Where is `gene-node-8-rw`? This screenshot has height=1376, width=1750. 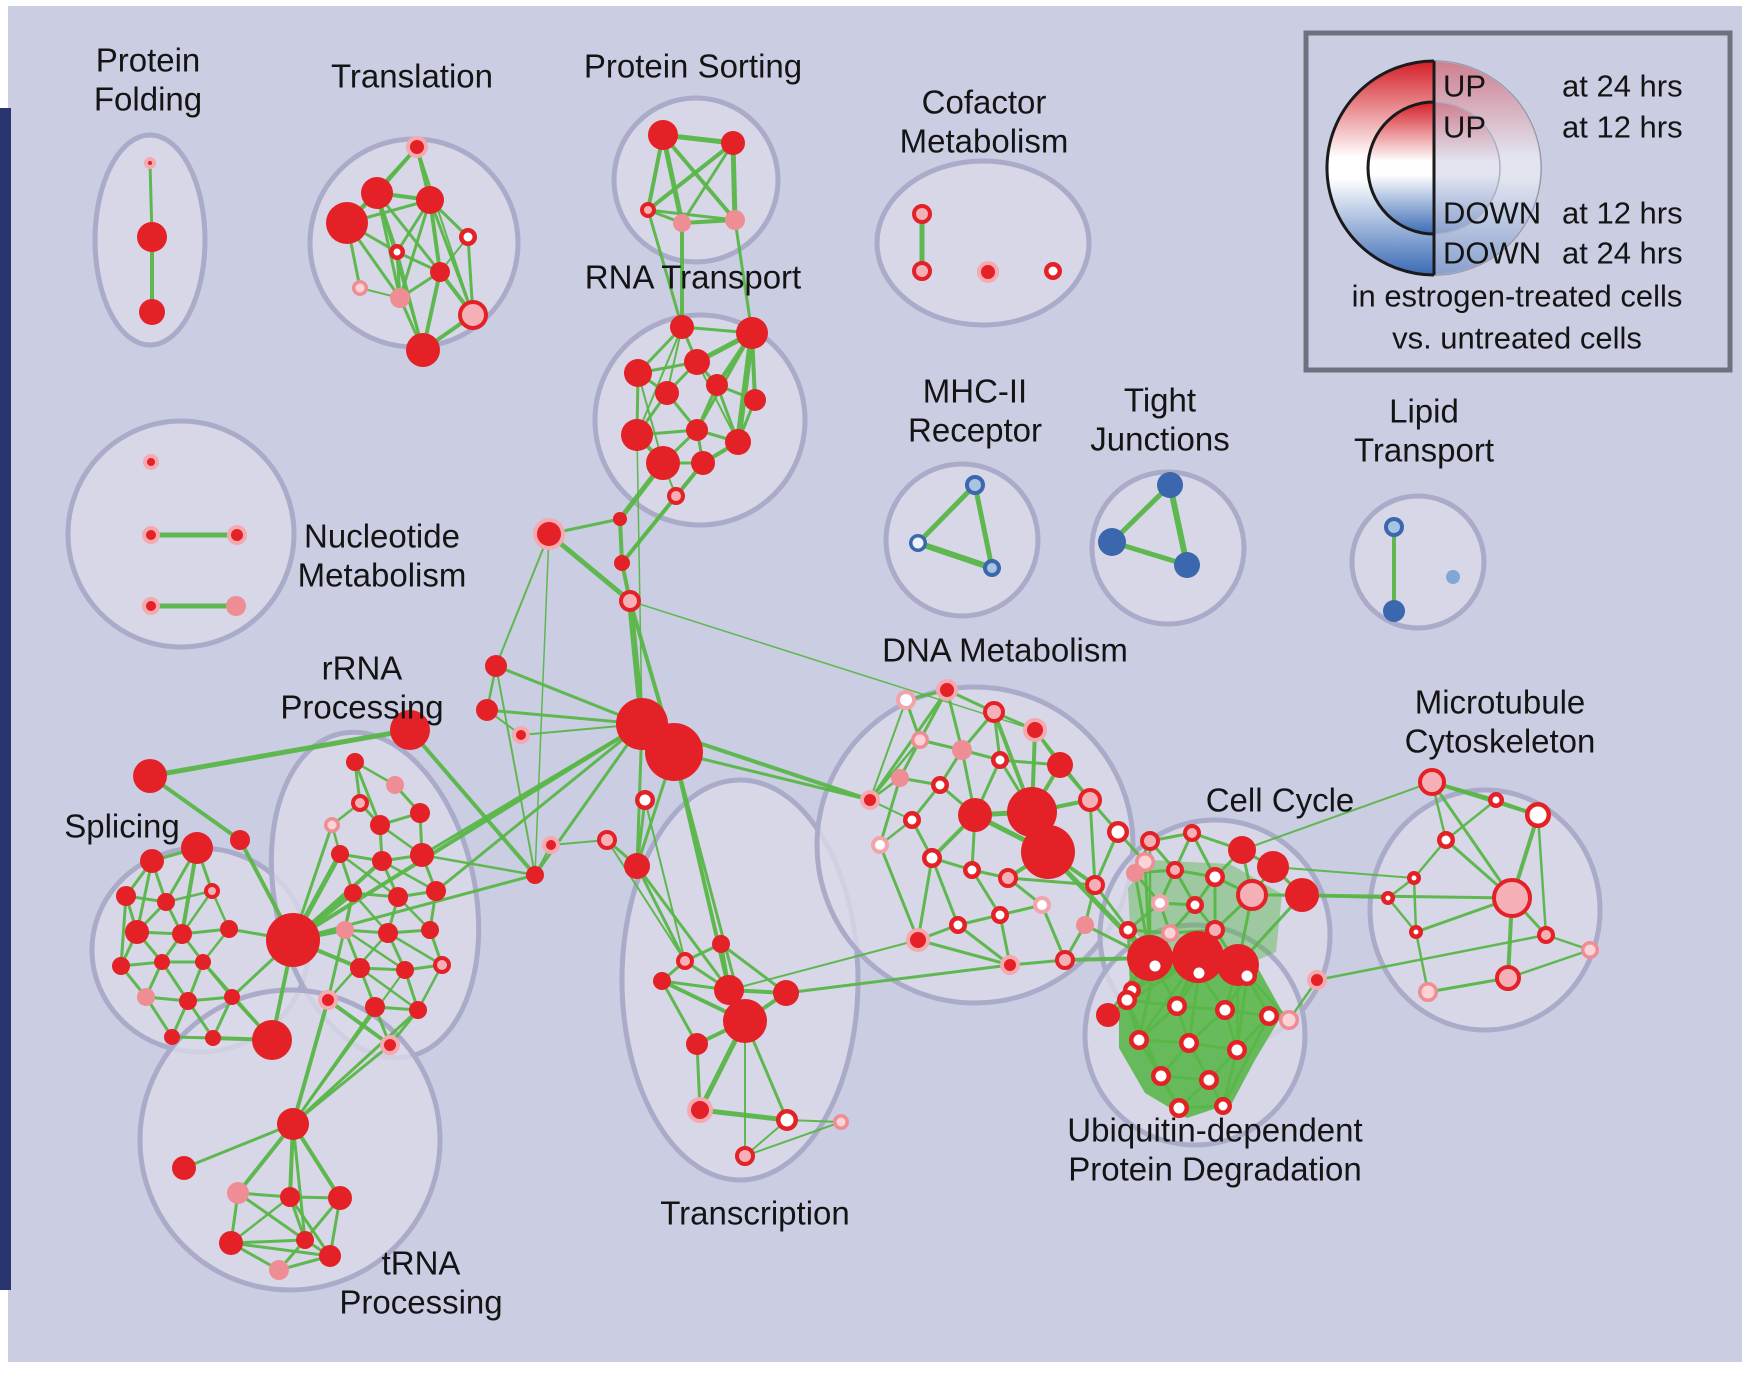 gene-node-8-rw is located at coordinates (397, 252).